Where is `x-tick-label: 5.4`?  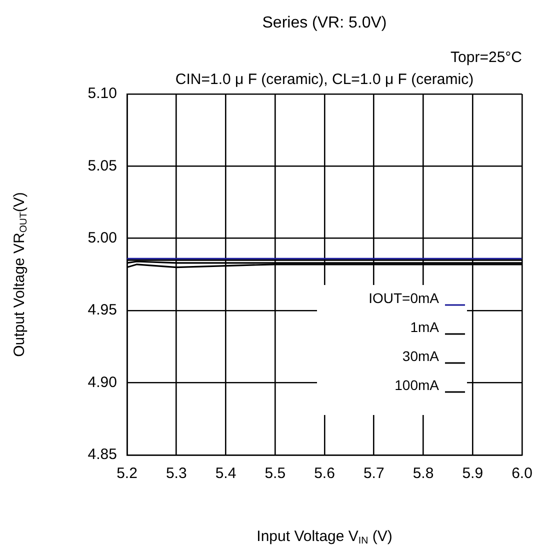
x-tick-label: 5.4 is located at coordinates (225, 473).